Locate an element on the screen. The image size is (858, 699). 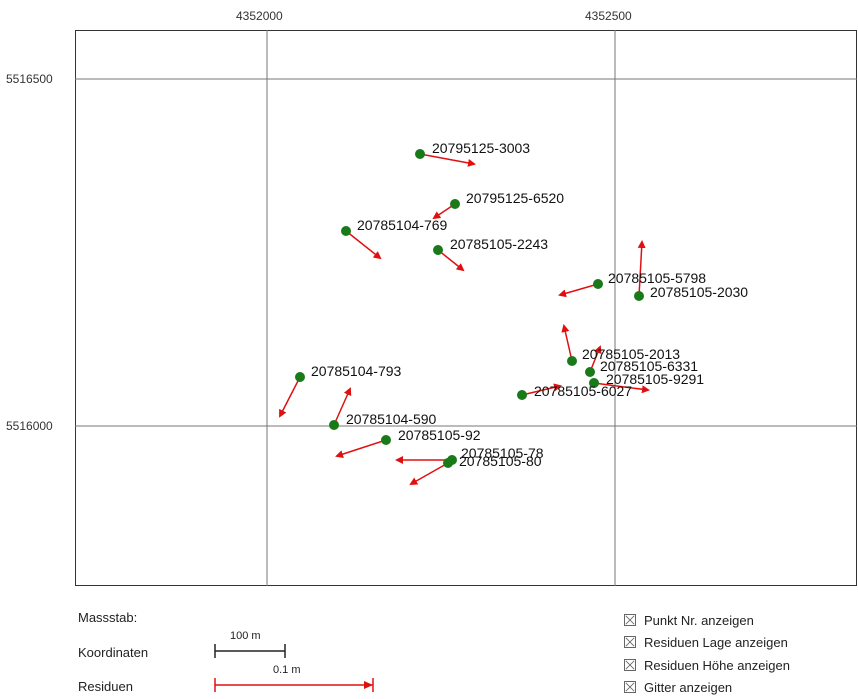
option-show-point-number: Punkt Nr. anzeigen is located at coordinates (689, 620).